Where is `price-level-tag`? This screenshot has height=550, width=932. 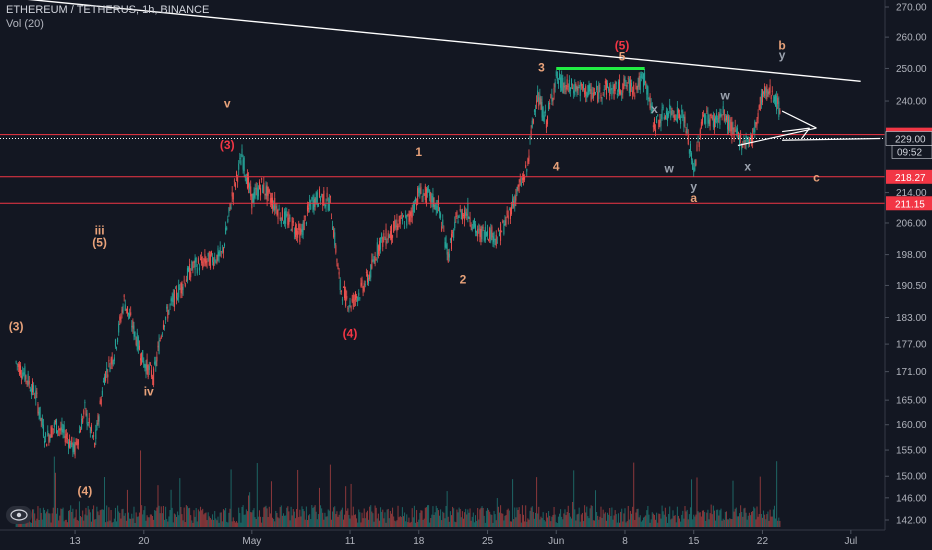
price-level-tag is located at coordinates (909, 176).